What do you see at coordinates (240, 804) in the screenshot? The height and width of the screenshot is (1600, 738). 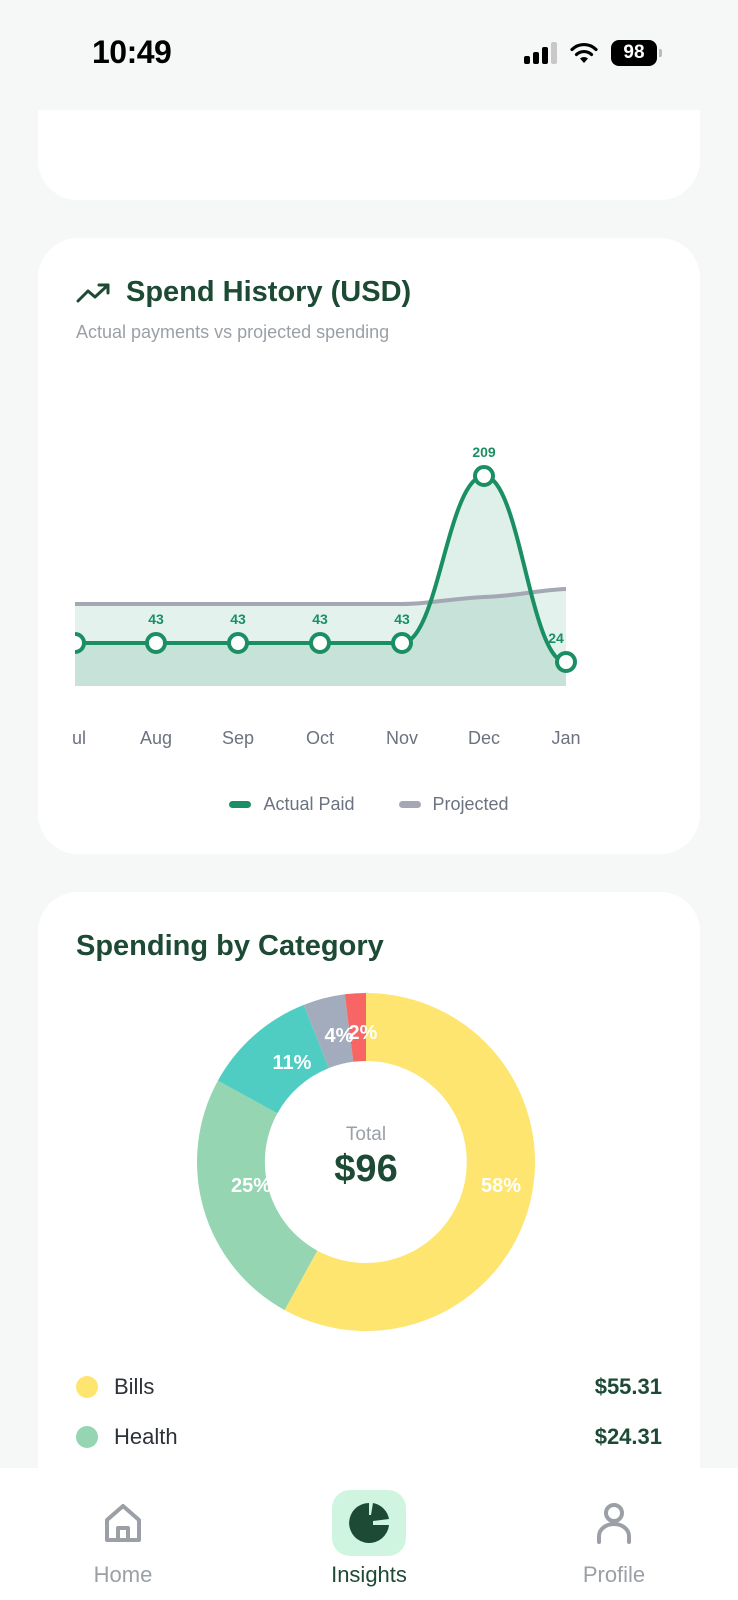 I see `legend-swatch-actual` at bounding box center [240, 804].